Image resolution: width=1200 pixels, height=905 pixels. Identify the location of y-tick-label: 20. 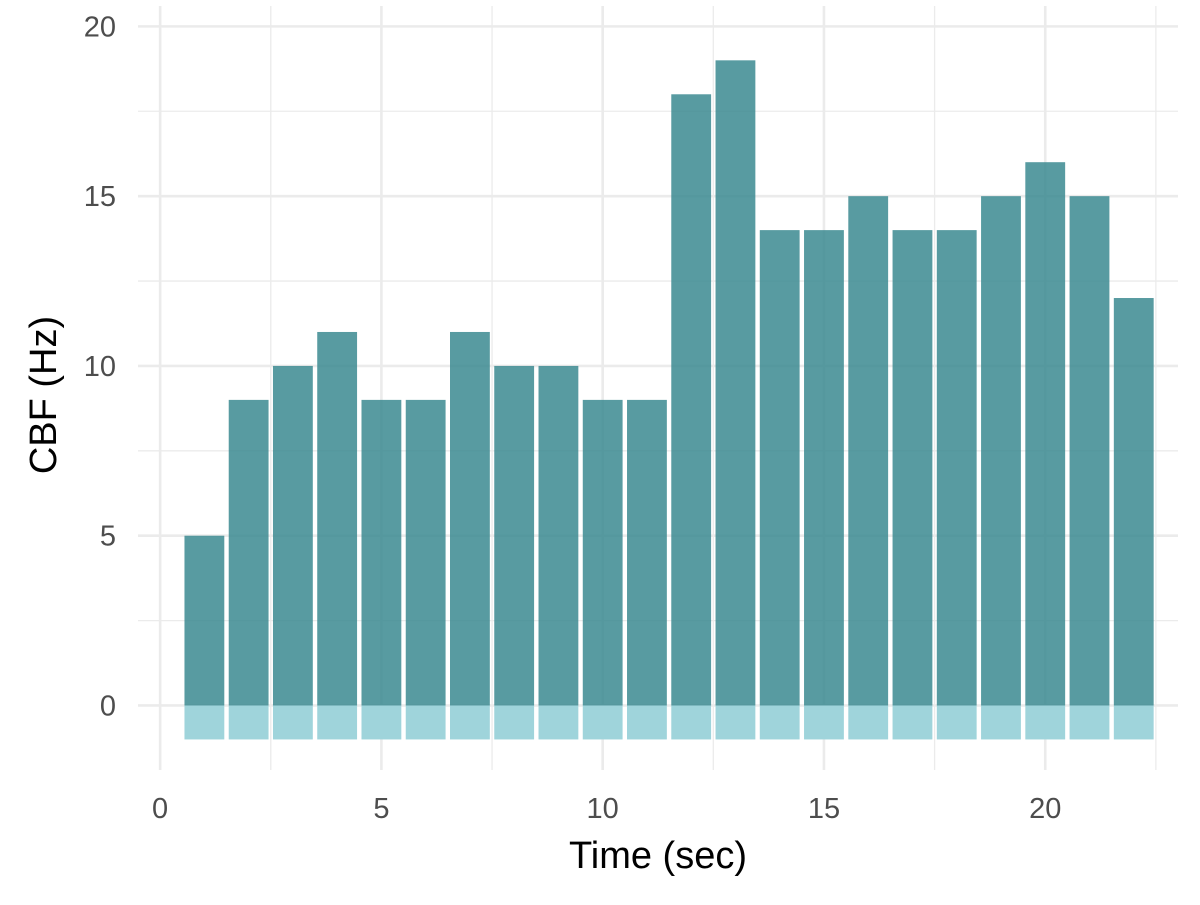
(100, 27).